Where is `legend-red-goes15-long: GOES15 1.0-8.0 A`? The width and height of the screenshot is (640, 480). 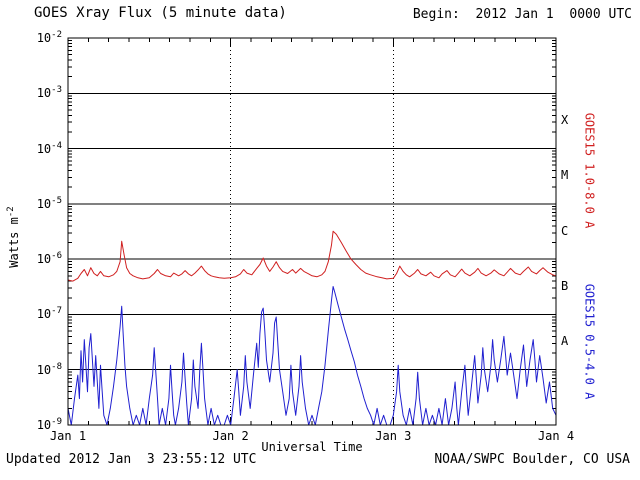
legend-red-goes15-long: GOES15 1.0-8.0 A is located at coordinates (589, 170).